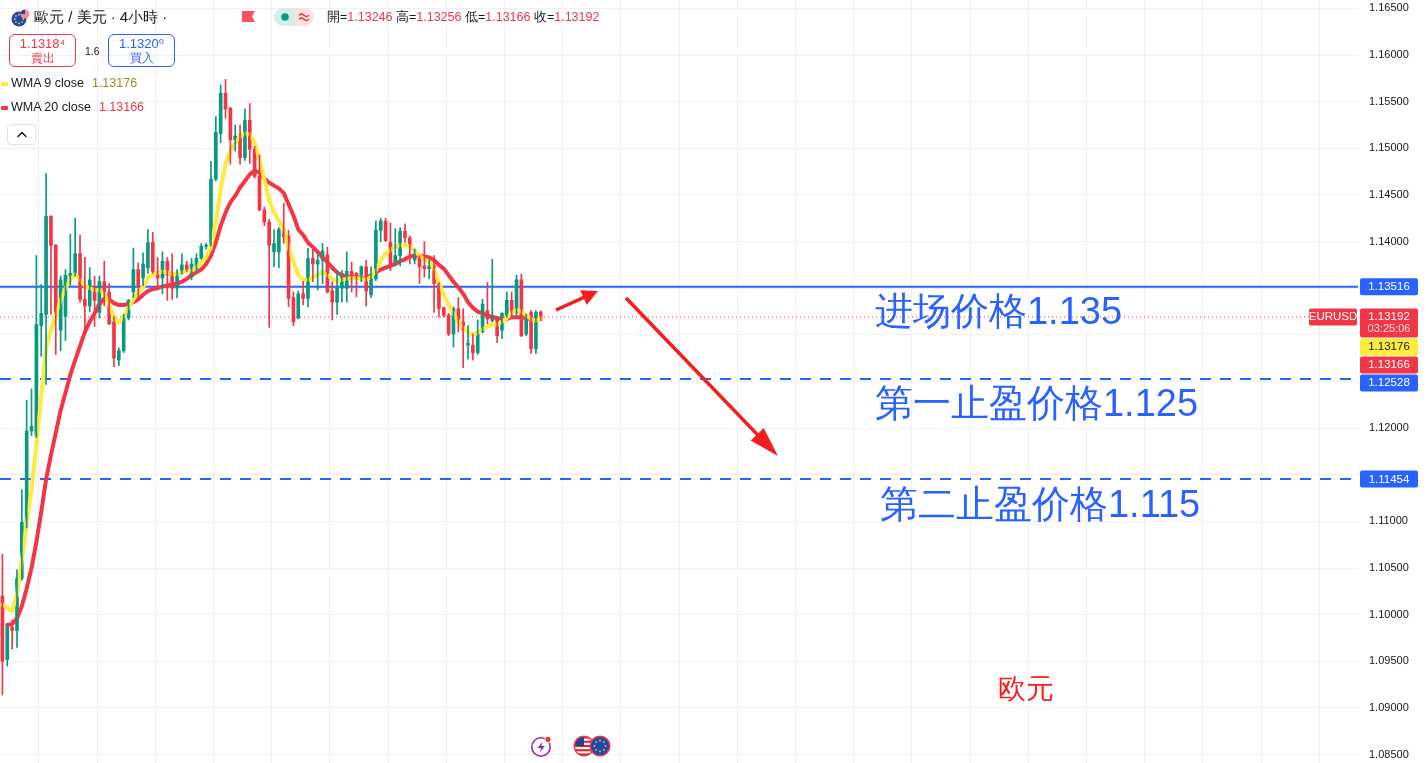 This screenshot has height=763, width=1426. Describe the element at coordinates (1389, 7) in the screenshot. I see `y-tick-label: 1.16500` at that location.